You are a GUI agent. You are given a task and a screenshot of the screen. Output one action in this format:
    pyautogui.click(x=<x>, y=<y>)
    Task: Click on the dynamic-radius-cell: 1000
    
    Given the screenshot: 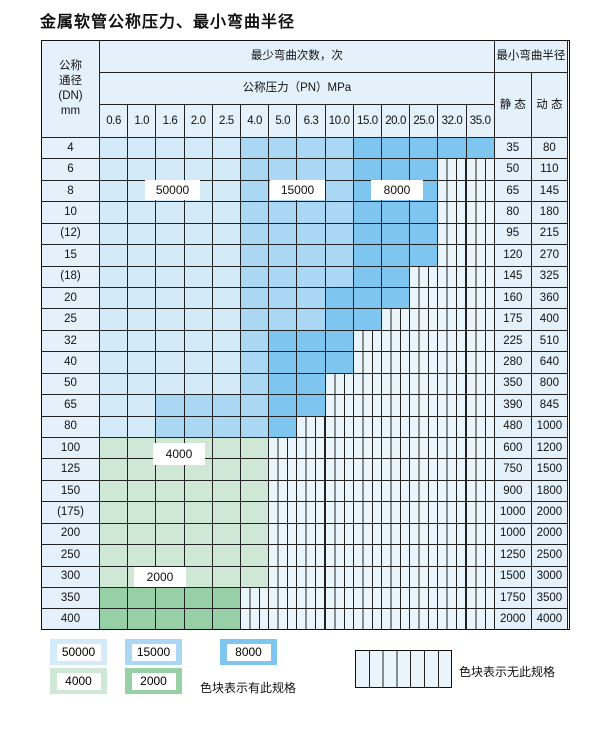 What is the action you would take?
    pyautogui.click(x=549, y=427)
    